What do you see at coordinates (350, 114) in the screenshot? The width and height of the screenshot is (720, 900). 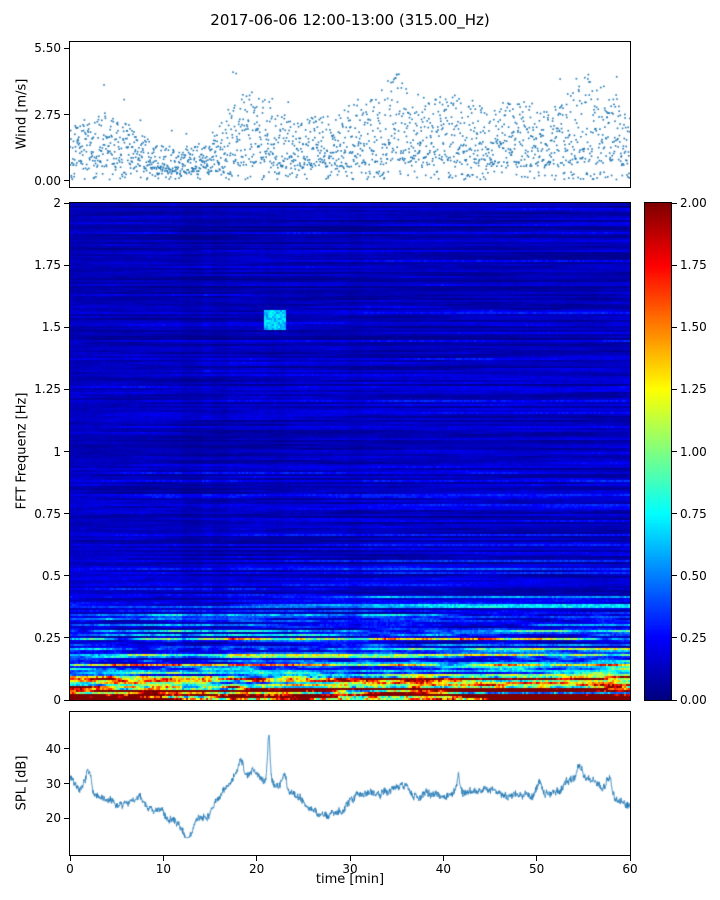 I see `wind-scatter-plot` at bounding box center [350, 114].